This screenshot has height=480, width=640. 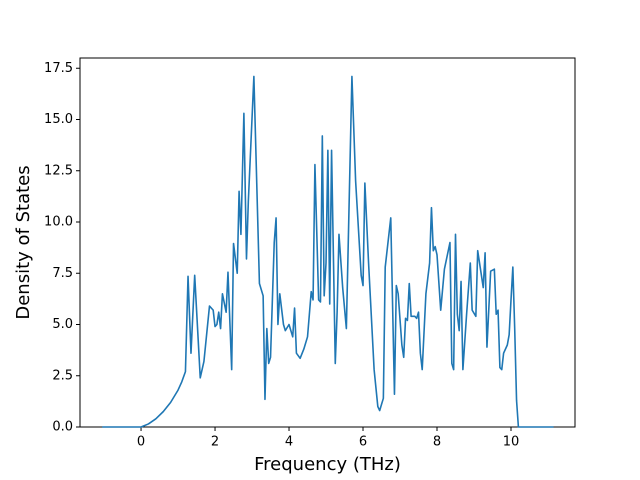 What do you see at coordinates (437, 442) in the screenshot?
I see `x-tick-label: 8` at bounding box center [437, 442].